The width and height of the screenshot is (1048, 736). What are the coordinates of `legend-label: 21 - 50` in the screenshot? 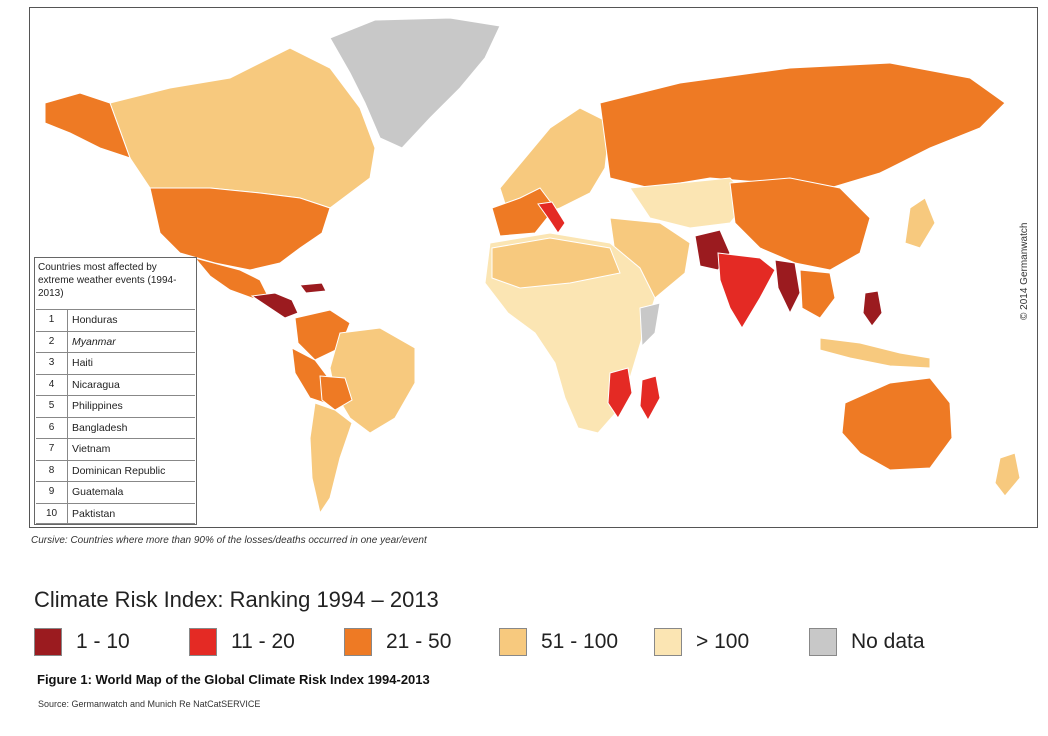 It's located at (419, 641).